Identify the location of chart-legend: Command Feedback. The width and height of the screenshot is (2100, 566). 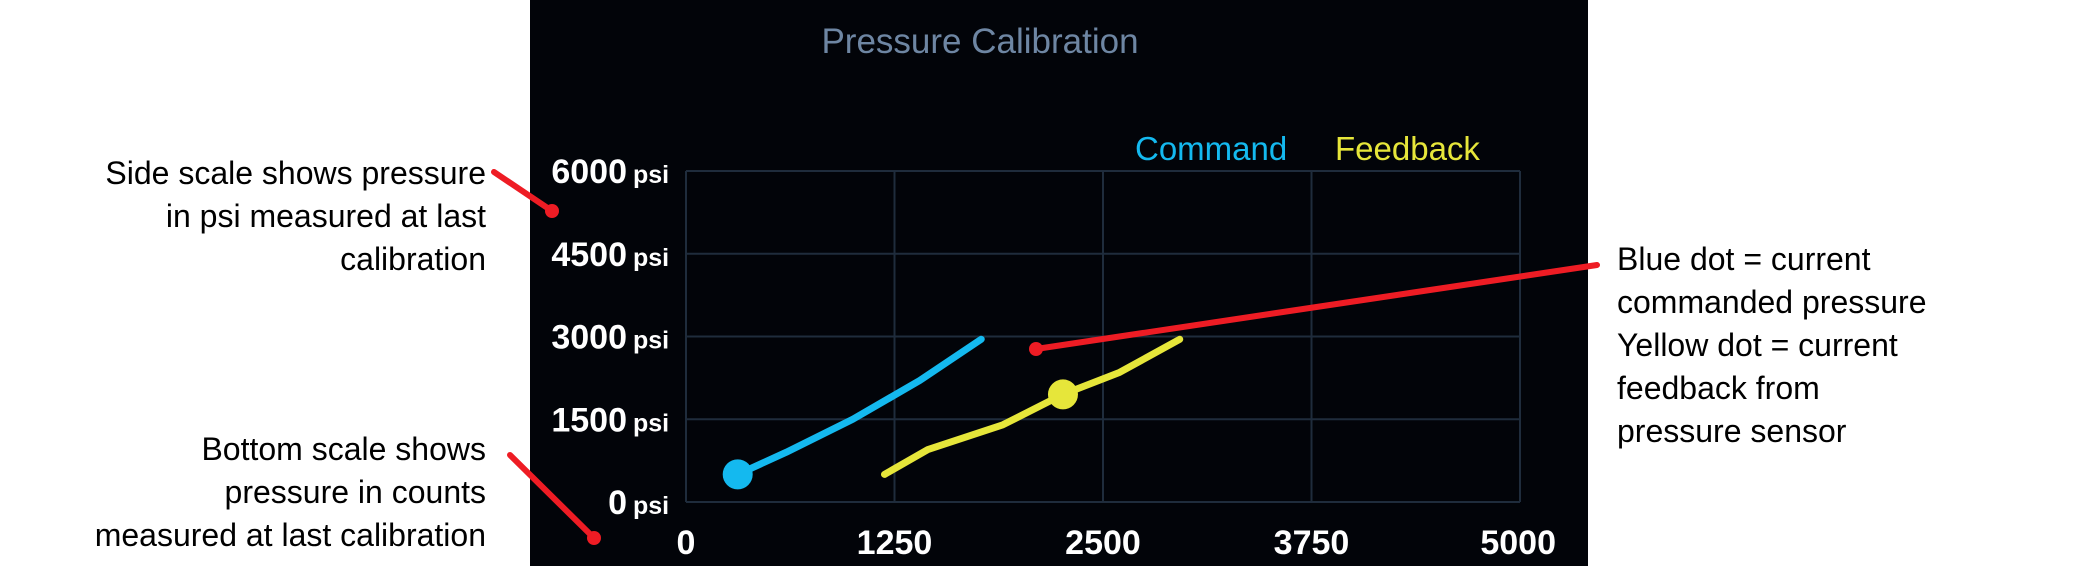
(1307, 148).